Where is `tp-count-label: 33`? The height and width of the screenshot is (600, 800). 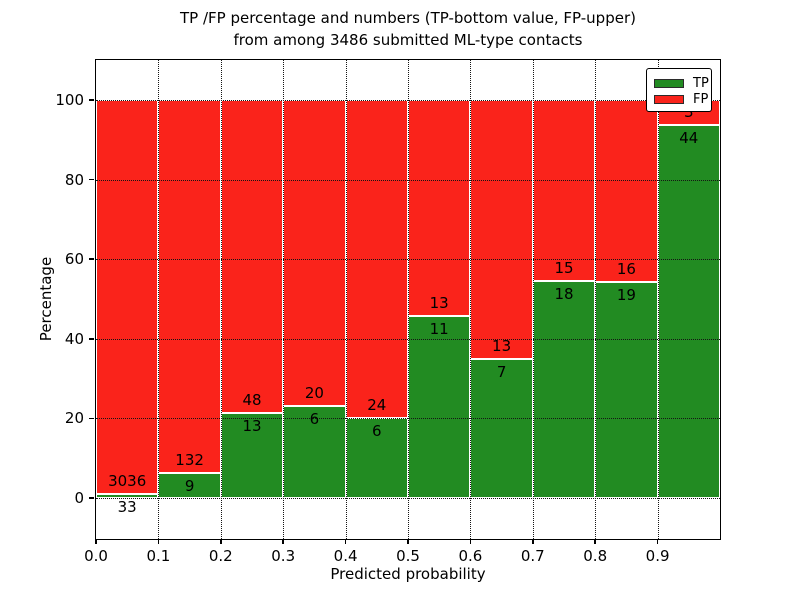
tp-count-label: 33 is located at coordinates (127, 506).